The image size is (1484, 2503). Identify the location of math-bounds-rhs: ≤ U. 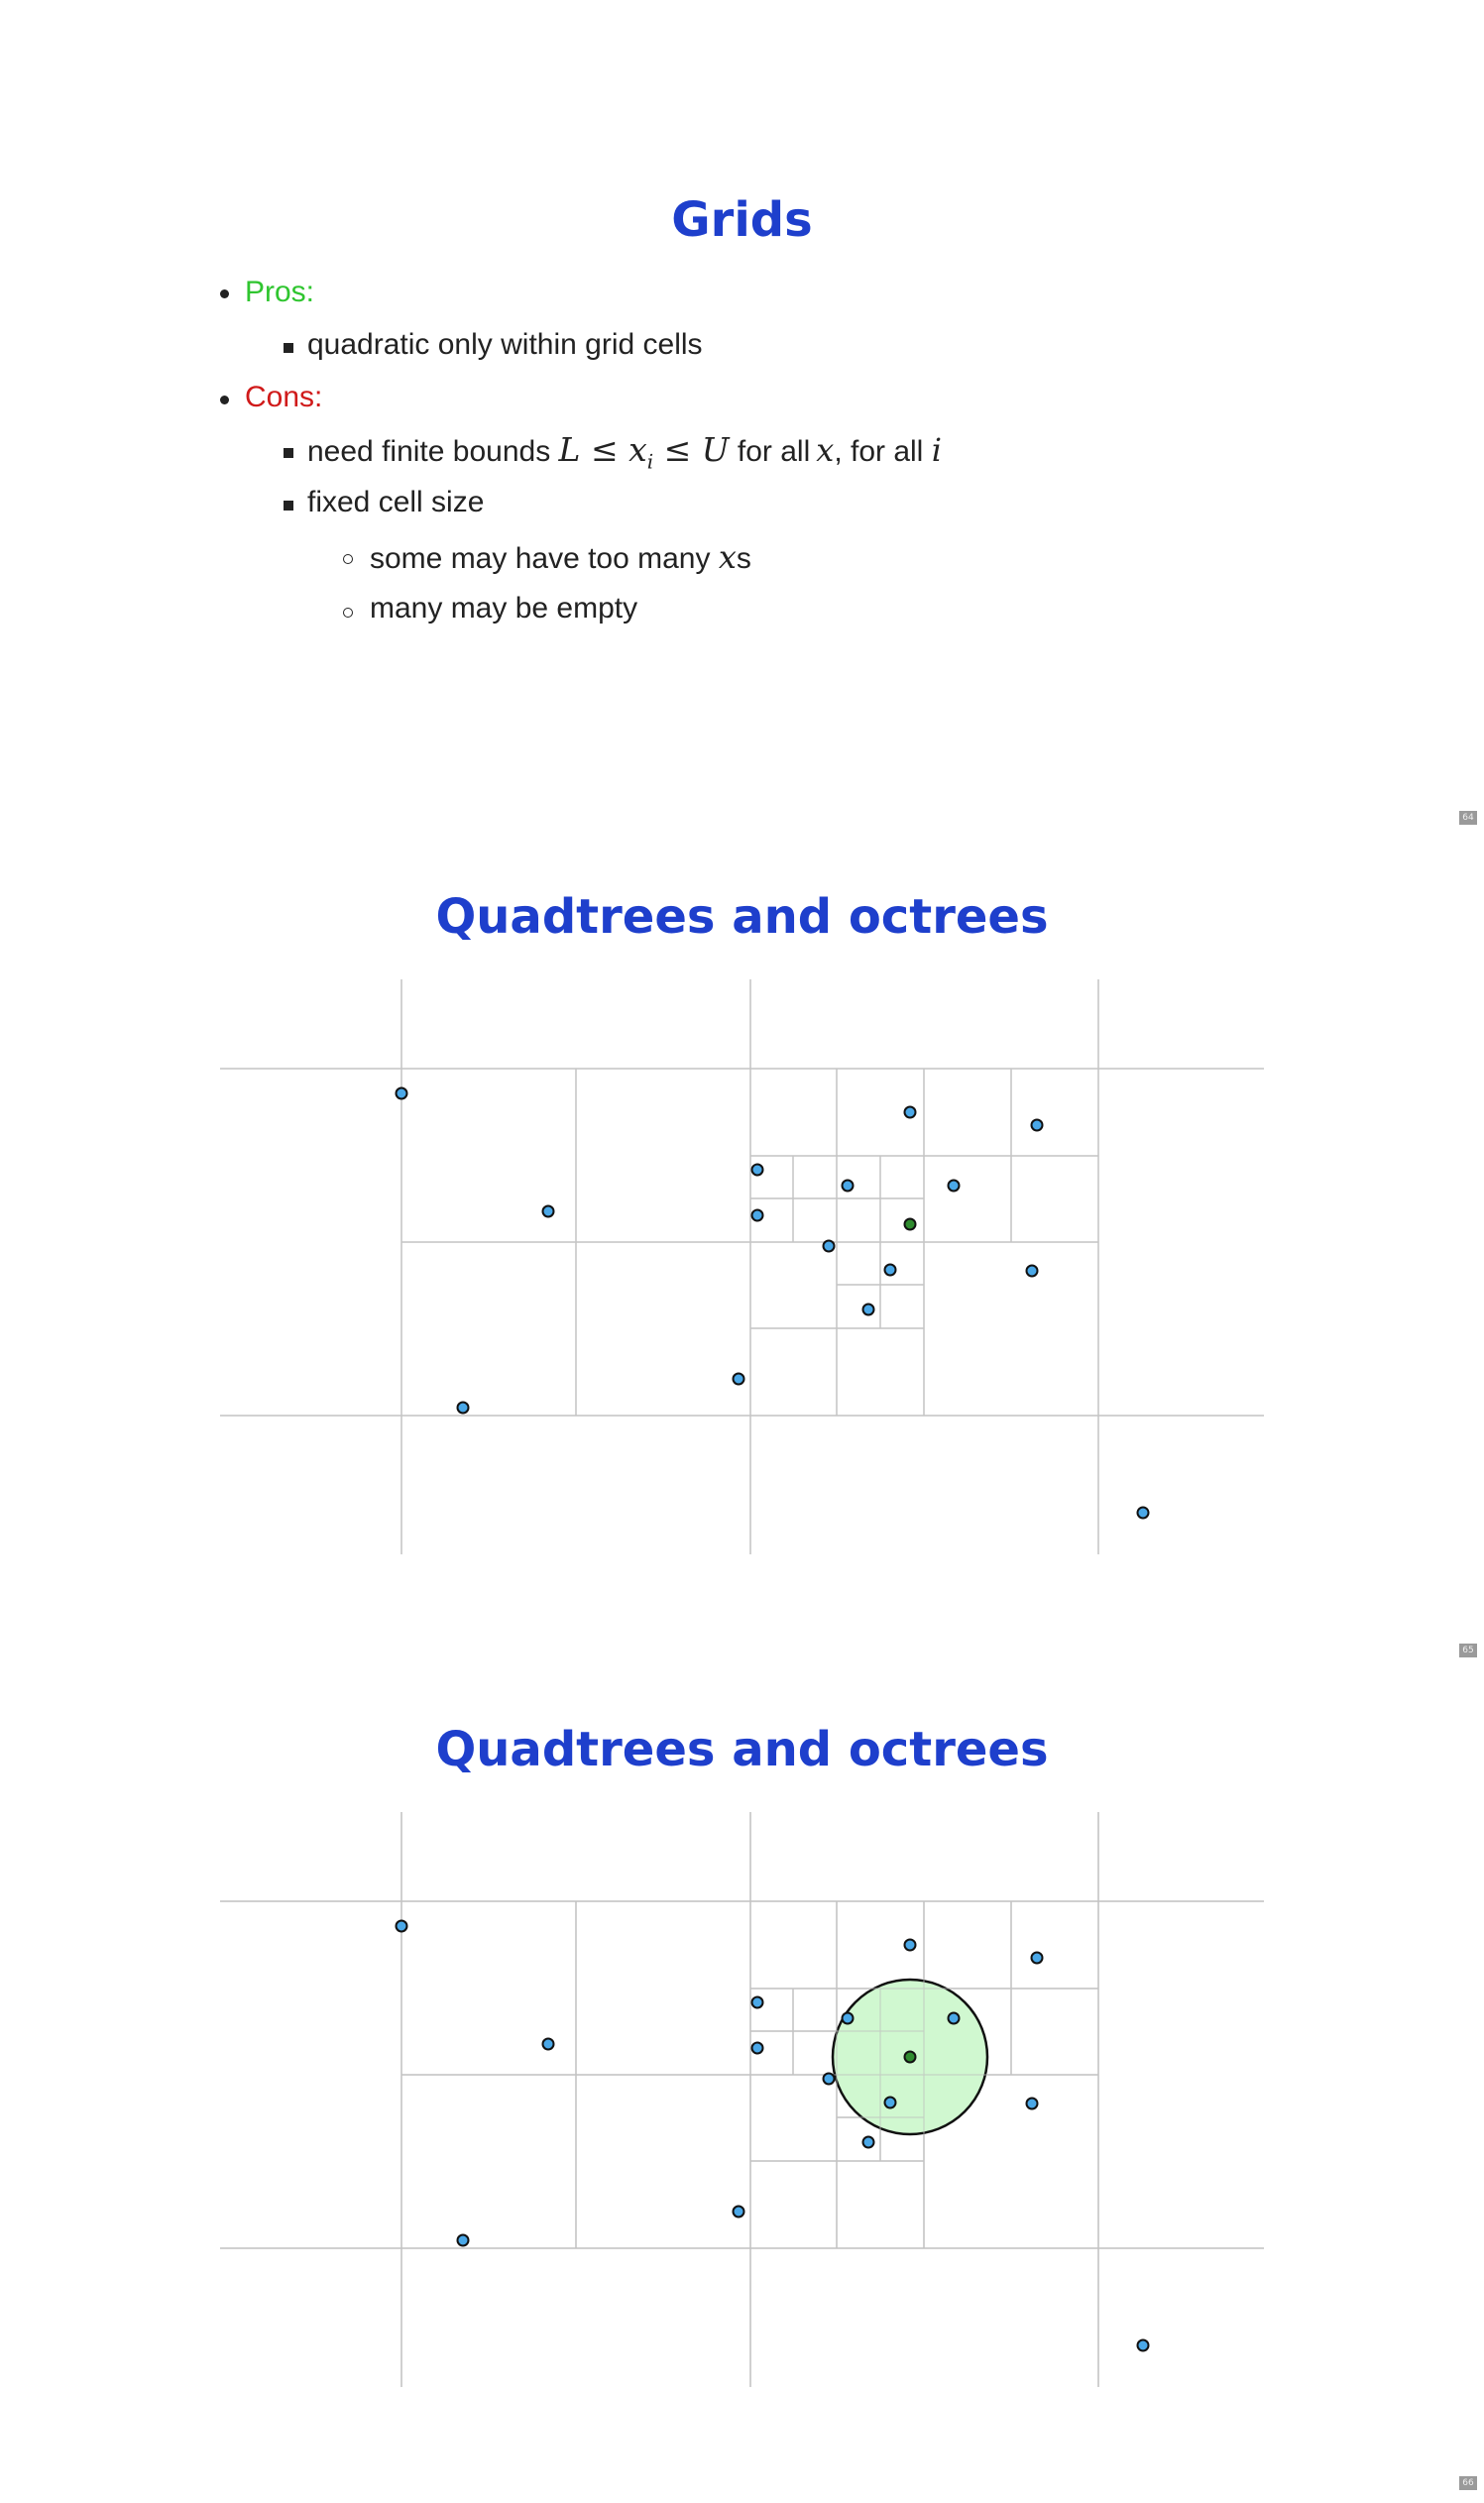
(691, 449).